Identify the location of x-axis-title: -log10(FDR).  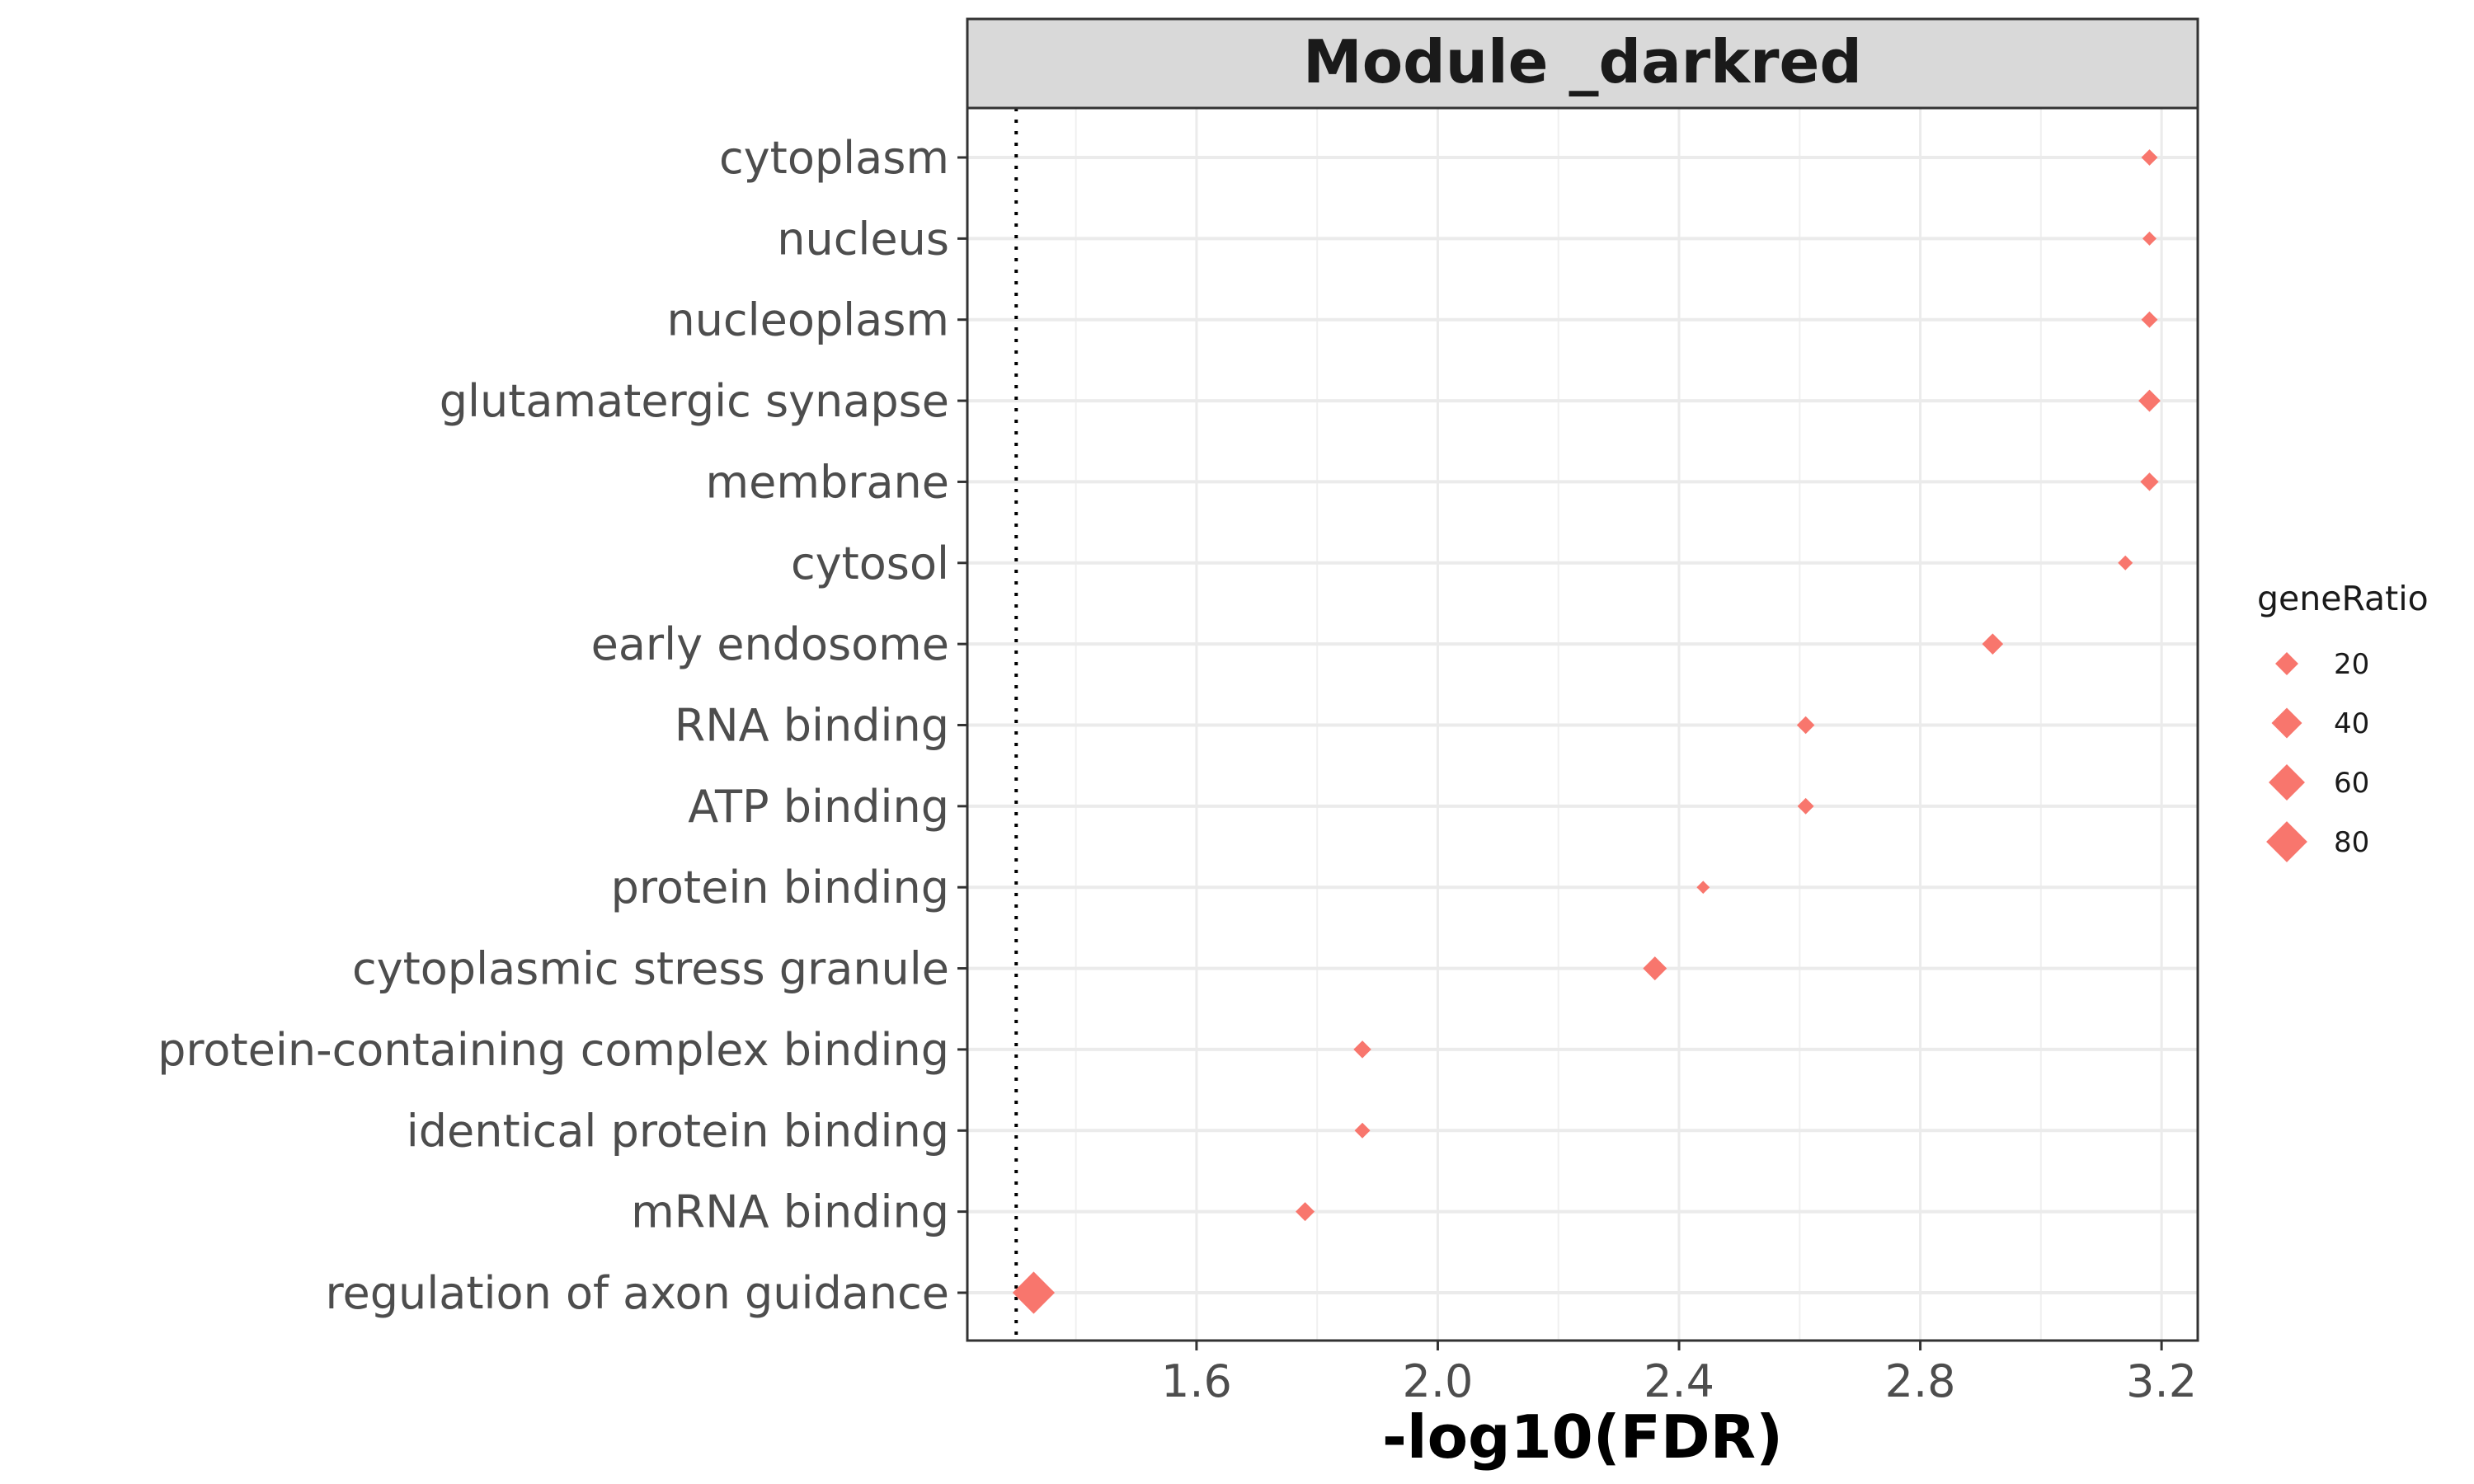
(1582, 1437).